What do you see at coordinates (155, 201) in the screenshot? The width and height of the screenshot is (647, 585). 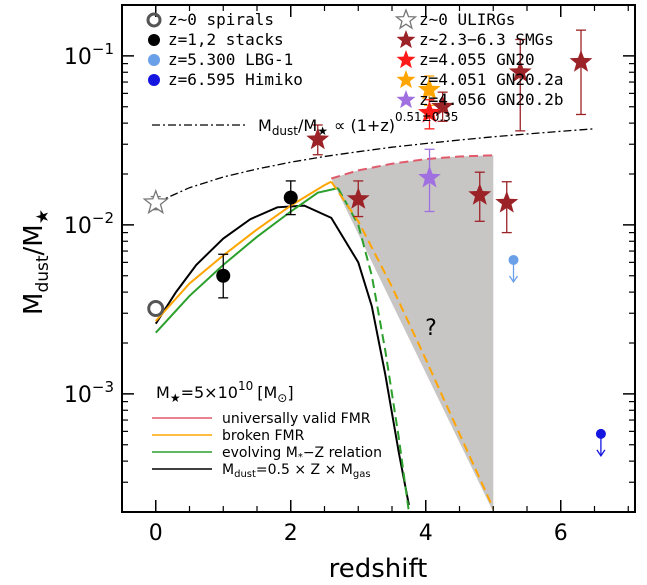 I see `ulirg-point` at bounding box center [155, 201].